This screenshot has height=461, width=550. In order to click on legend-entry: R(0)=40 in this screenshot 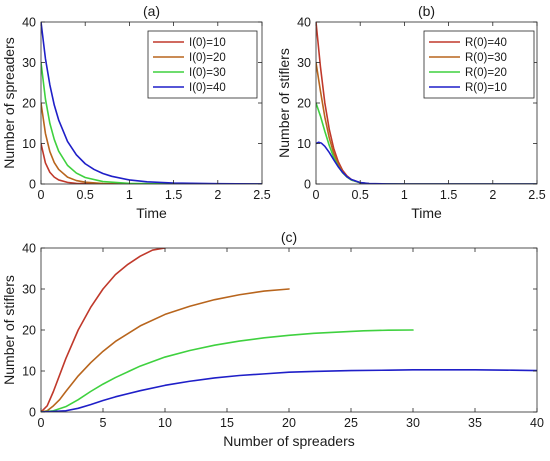, I will do `click(486, 43)`.